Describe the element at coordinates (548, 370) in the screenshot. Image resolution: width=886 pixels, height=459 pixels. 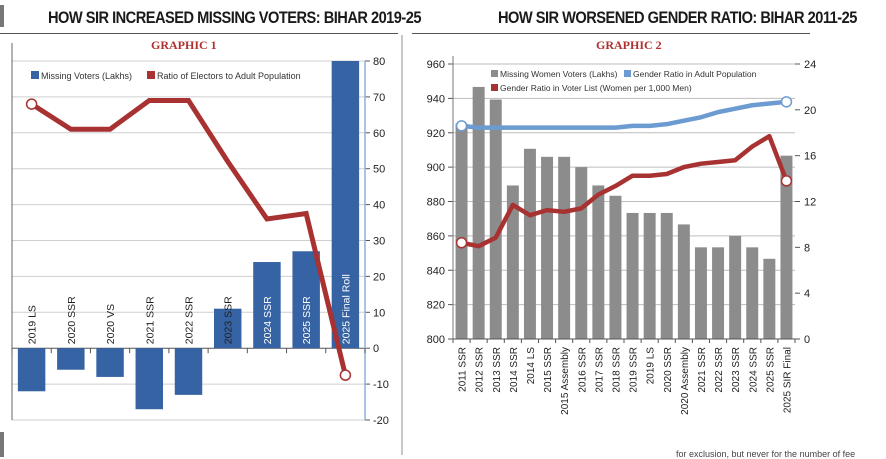
I see `x-category-label: 2015 SSR` at that location.